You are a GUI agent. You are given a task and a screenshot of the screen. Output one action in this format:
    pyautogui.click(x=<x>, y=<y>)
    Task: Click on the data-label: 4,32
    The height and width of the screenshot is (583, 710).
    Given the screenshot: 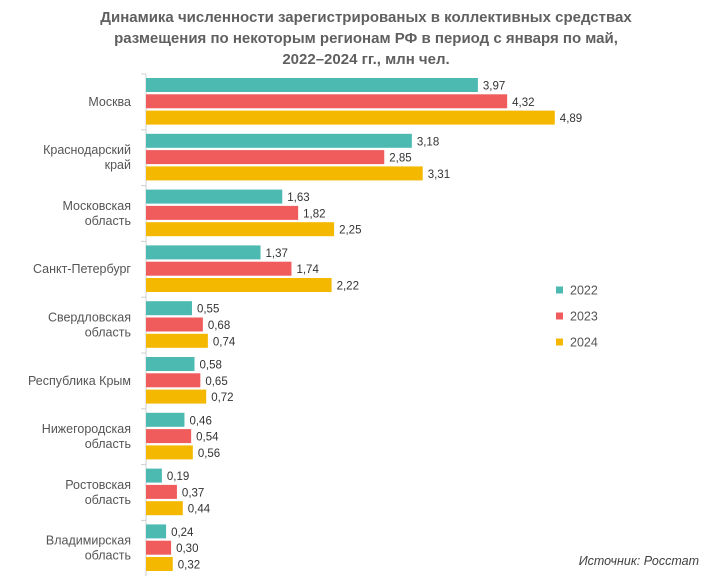 What is the action you would take?
    pyautogui.click(x=523, y=103)
    